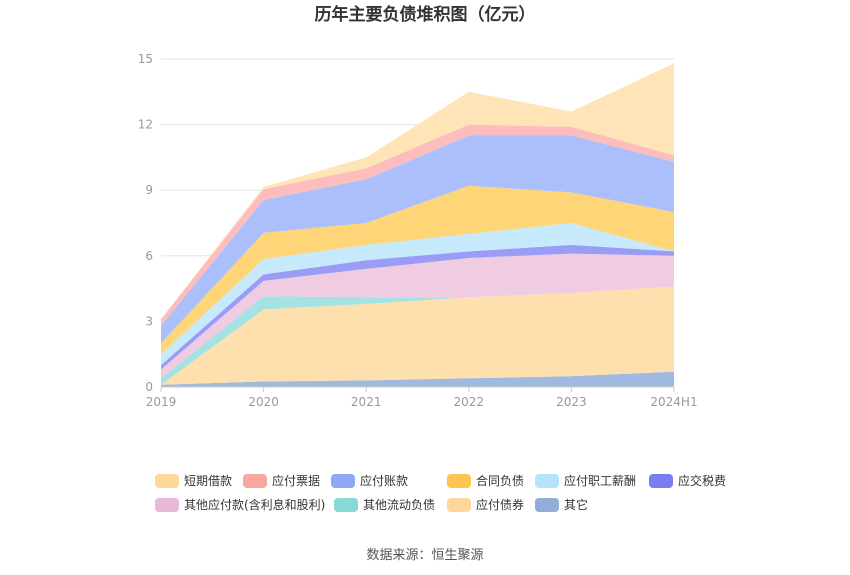 This screenshot has width=850, height=575. Describe the element at coordinates (149, 256) in the screenshot. I see `y-tick-label: 6` at that location.